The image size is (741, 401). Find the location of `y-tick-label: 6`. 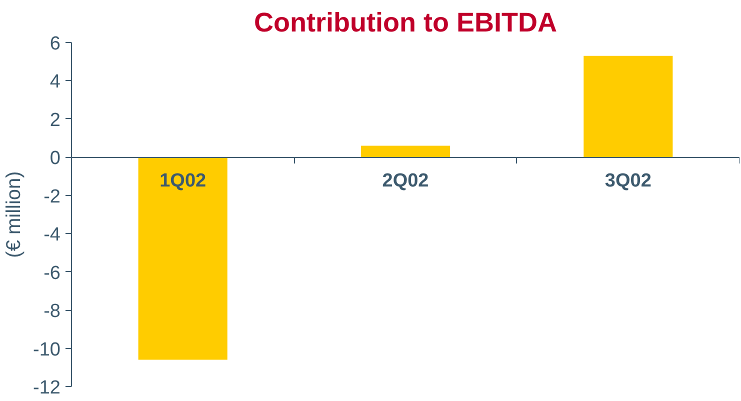

y-tick-label: 6 is located at coordinates (55, 44).